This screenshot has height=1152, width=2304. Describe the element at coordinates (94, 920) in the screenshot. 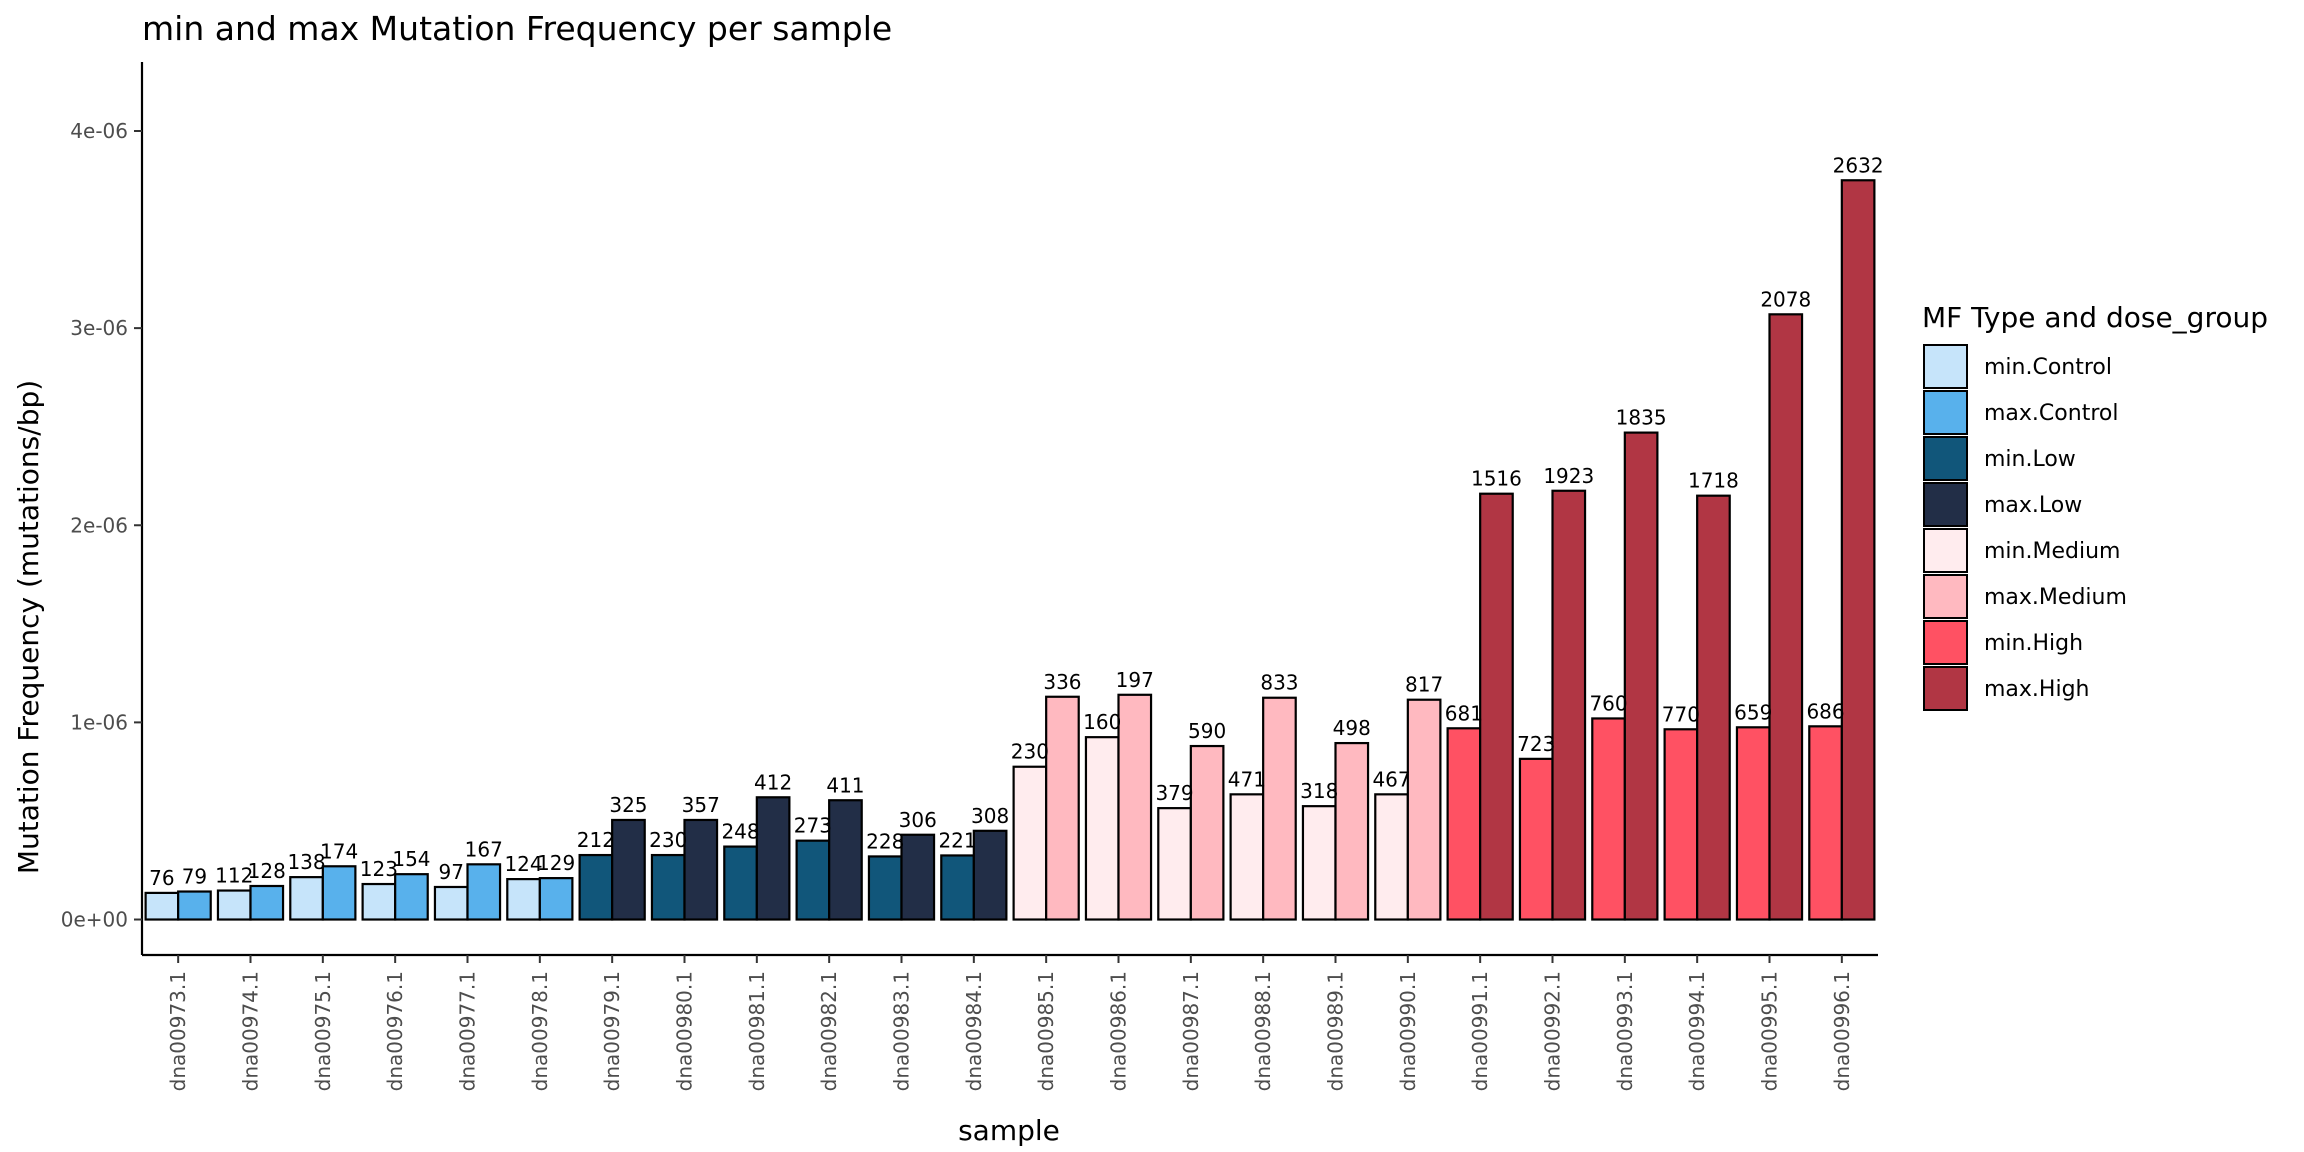

I see `y-tick-label: 0e+00` at that location.